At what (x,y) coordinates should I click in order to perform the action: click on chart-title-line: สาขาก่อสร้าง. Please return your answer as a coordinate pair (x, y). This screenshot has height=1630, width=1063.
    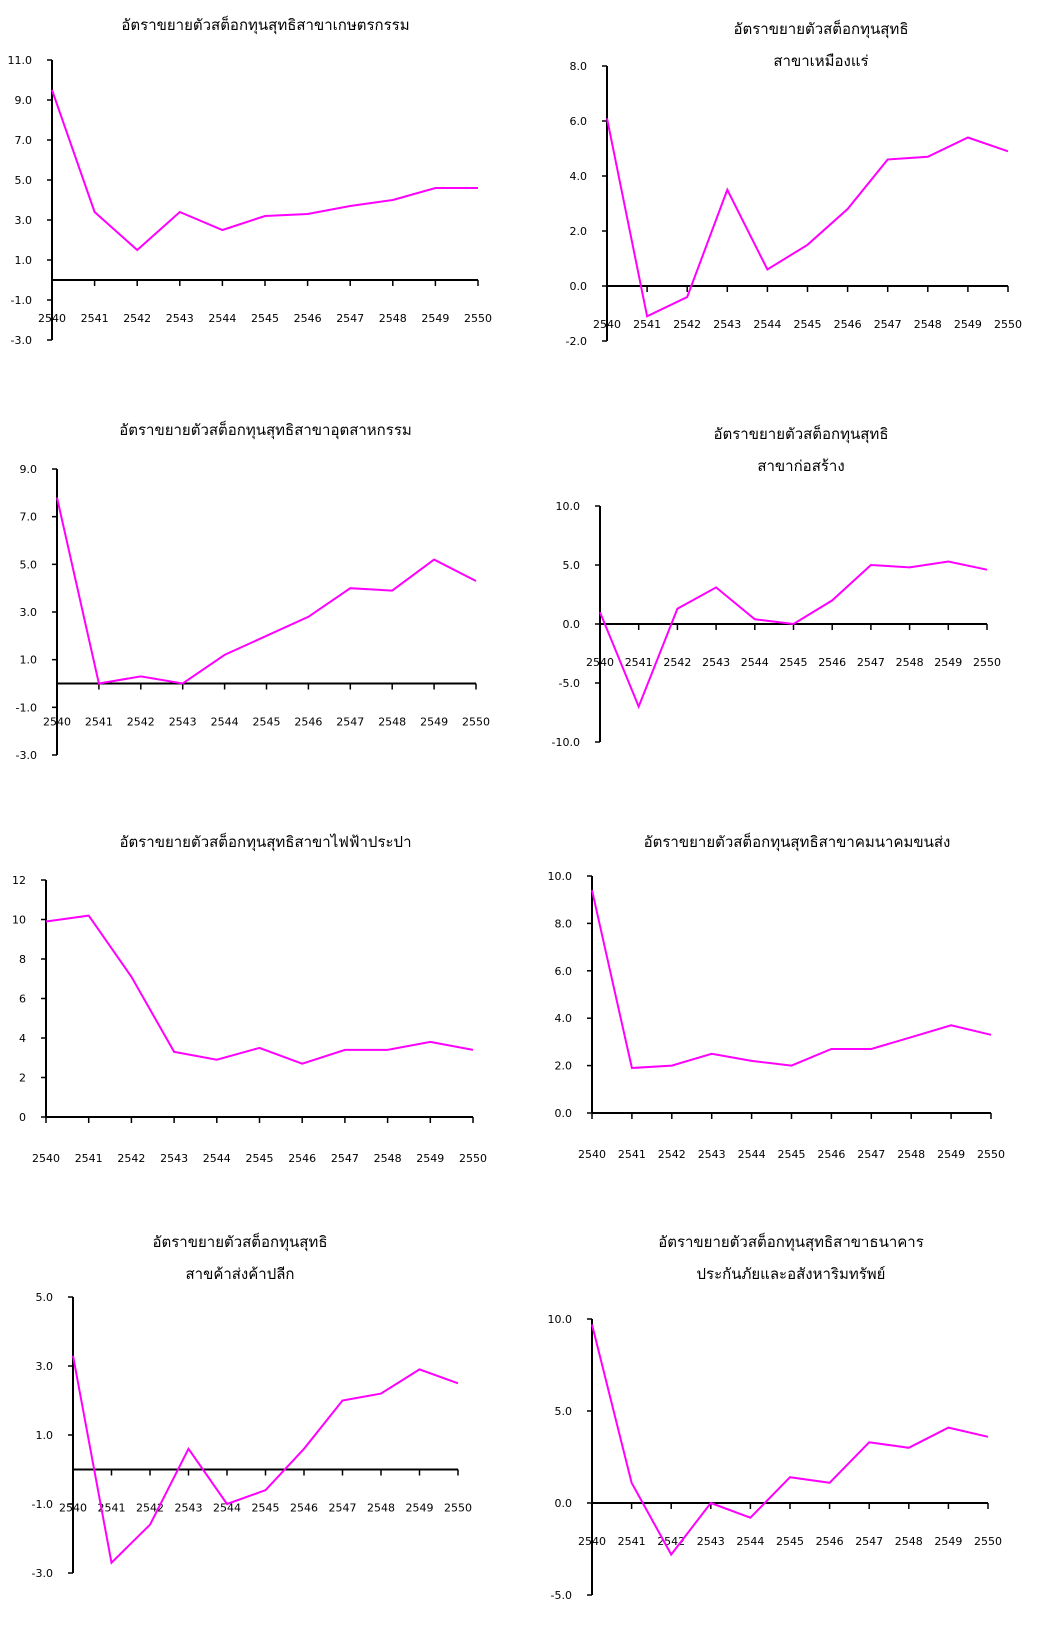
    Looking at the image, I should click on (801, 466).